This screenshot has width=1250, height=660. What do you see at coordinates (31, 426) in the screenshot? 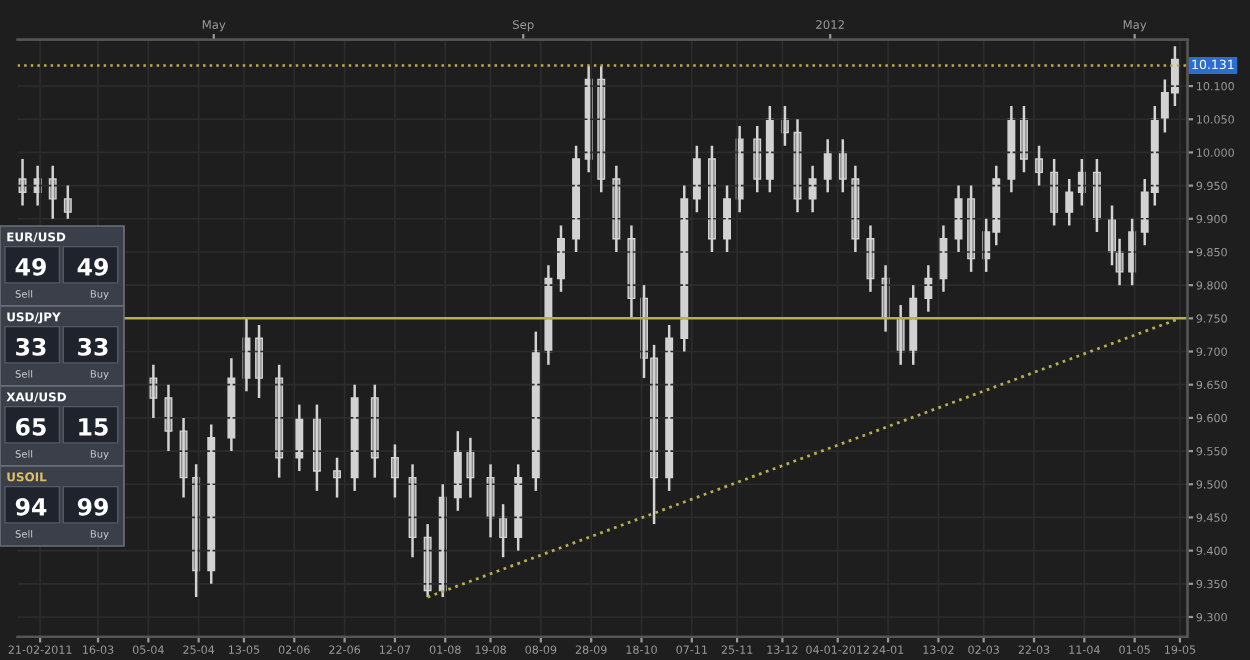
I see `annotation: 65` at bounding box center [31, 426].